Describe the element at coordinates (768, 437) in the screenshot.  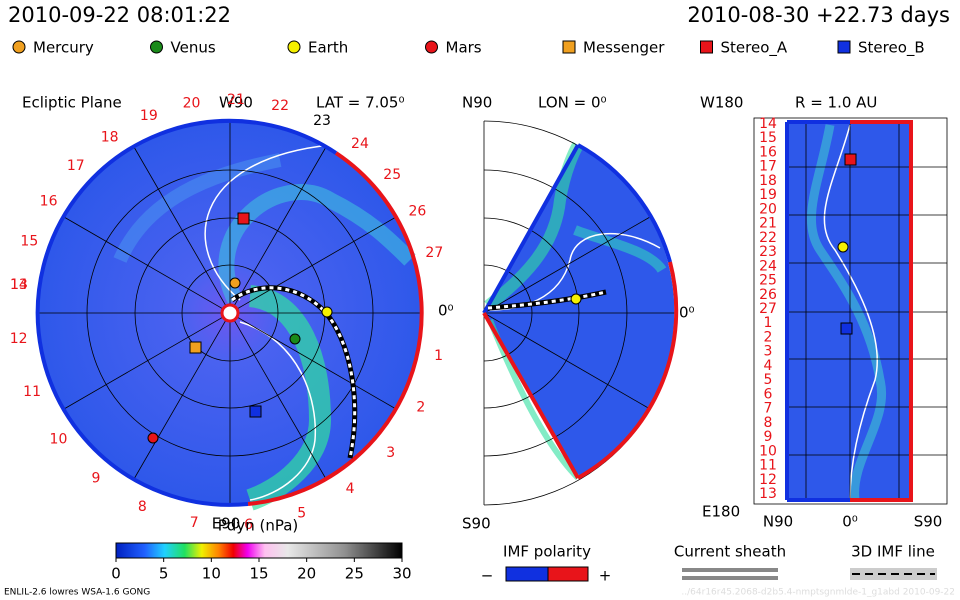
I see `y-label: 9` at that location.